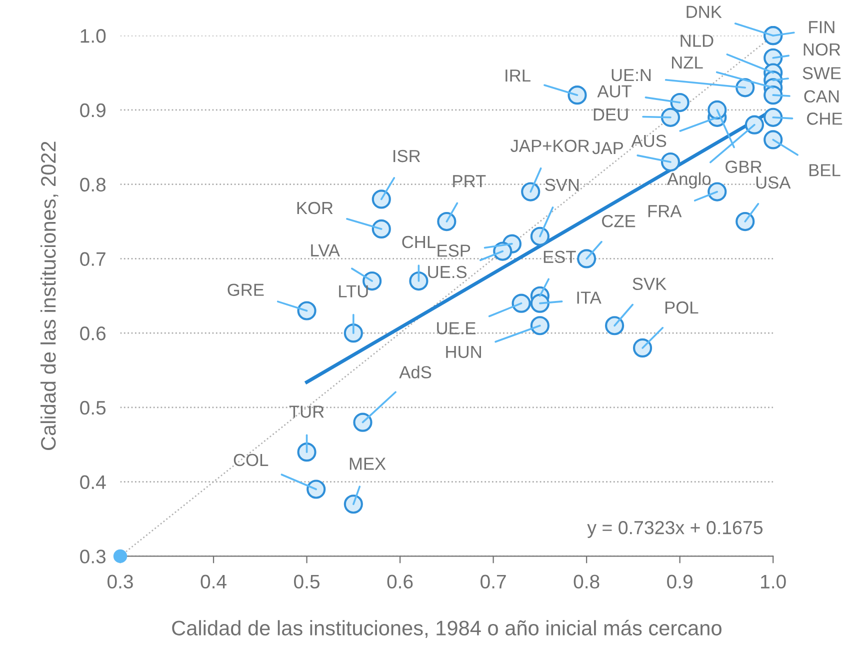 This screenshot has width=859, height=659. Describe the element at coordinates (608, 148) in the screenshot. I see `annotation: JAP` at that location.